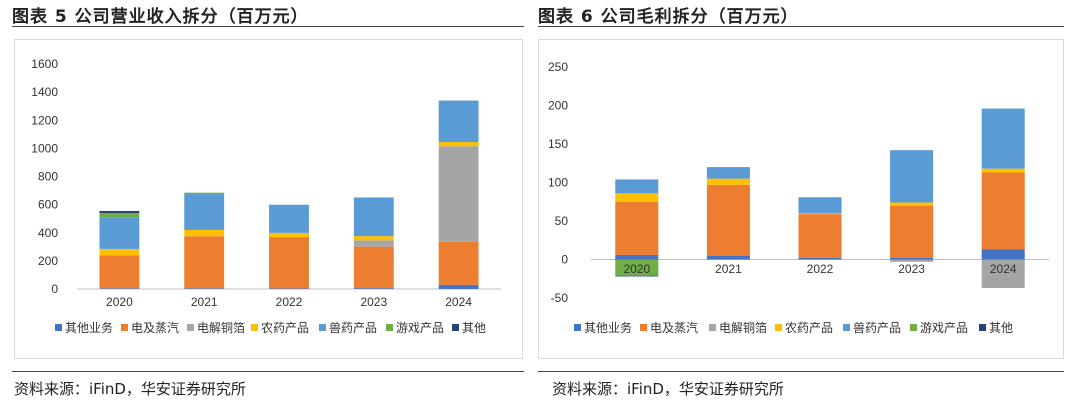 The width and height of the screenshot is (1076, 414). Describe the element at coordinates (560, 298) in the screenshot. I see `y-tick-label: -50` at that location.